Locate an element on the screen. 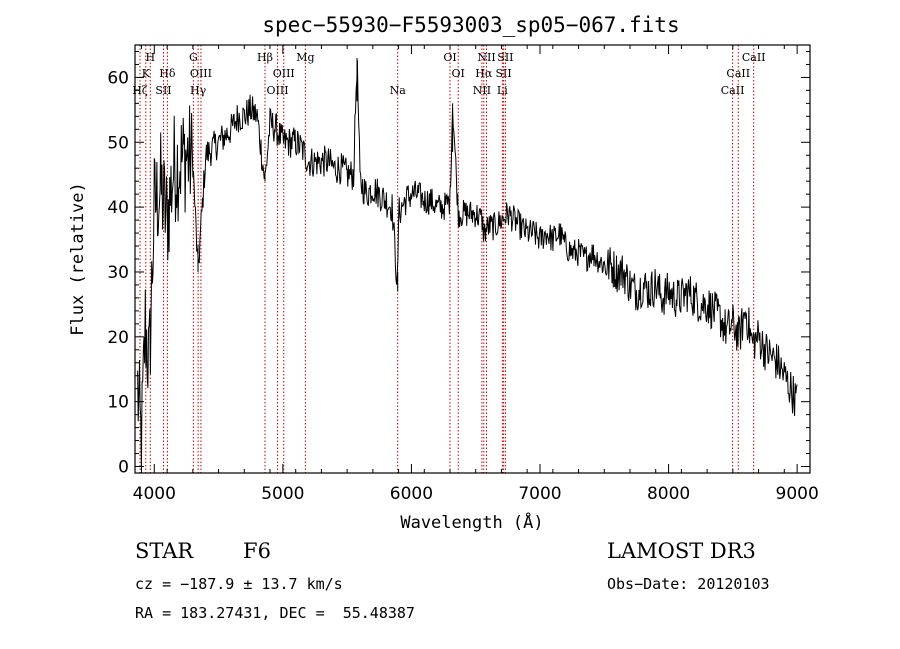  line-label: G is located at coordinates (193, 57).